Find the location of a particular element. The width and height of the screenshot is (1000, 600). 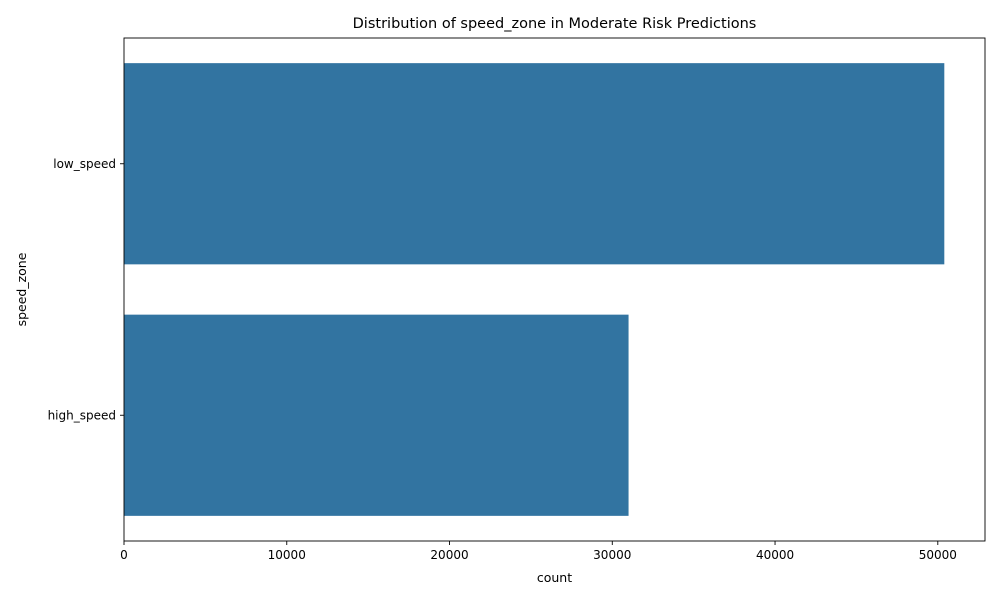

x-tick-label: 0 is located at coordinates (124, 555).